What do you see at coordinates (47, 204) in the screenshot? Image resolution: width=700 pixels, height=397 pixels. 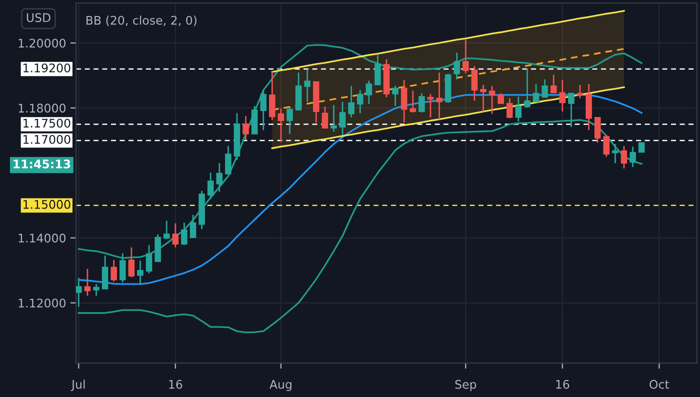 I see `ref-line-label: 1.15000` at bounding box center [47, 204].